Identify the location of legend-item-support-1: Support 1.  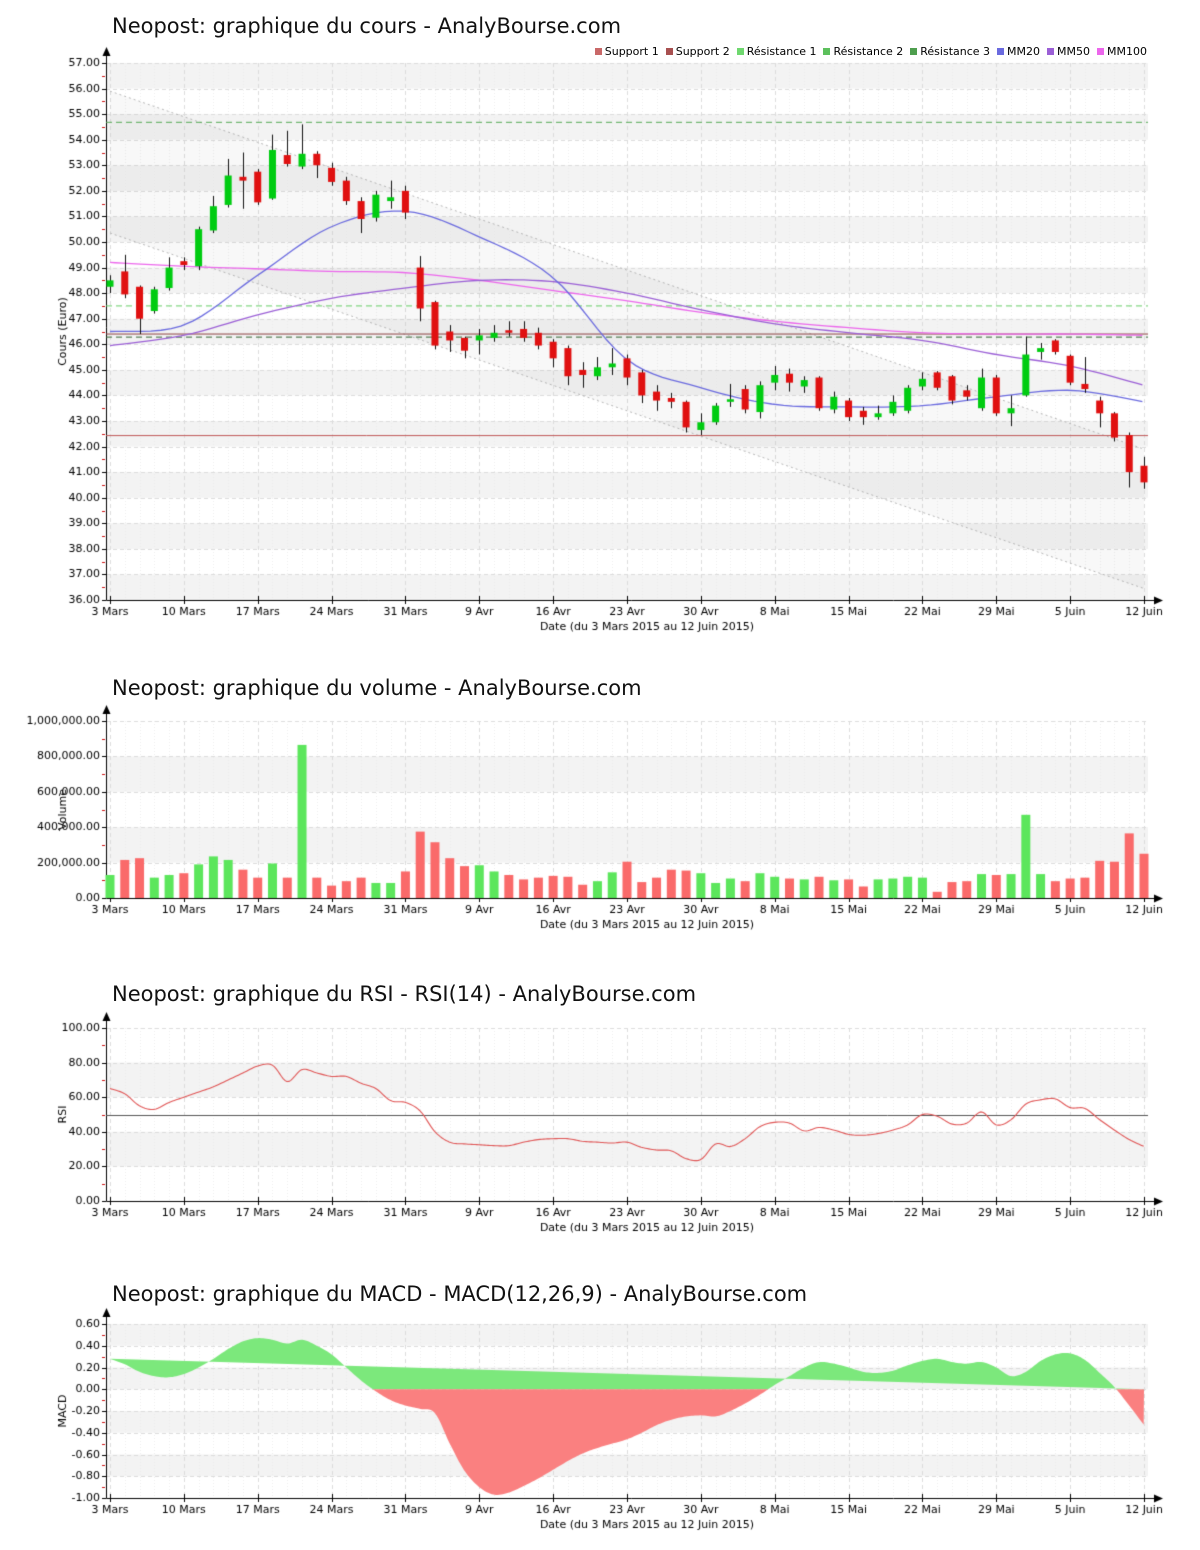
(626, 51).